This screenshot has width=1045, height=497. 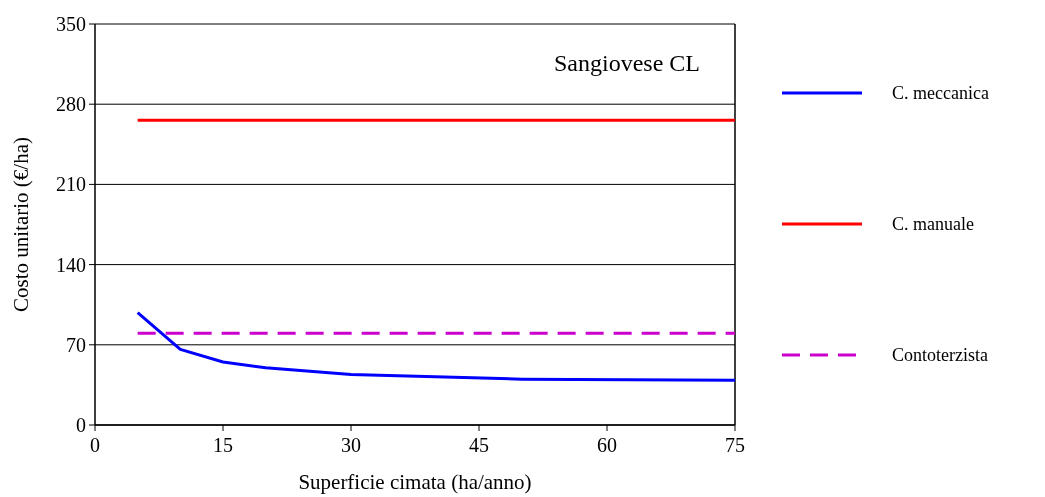 I want to click on x-axis-title: Superficie cimata (ha/anno), so click(x=415, y=482).